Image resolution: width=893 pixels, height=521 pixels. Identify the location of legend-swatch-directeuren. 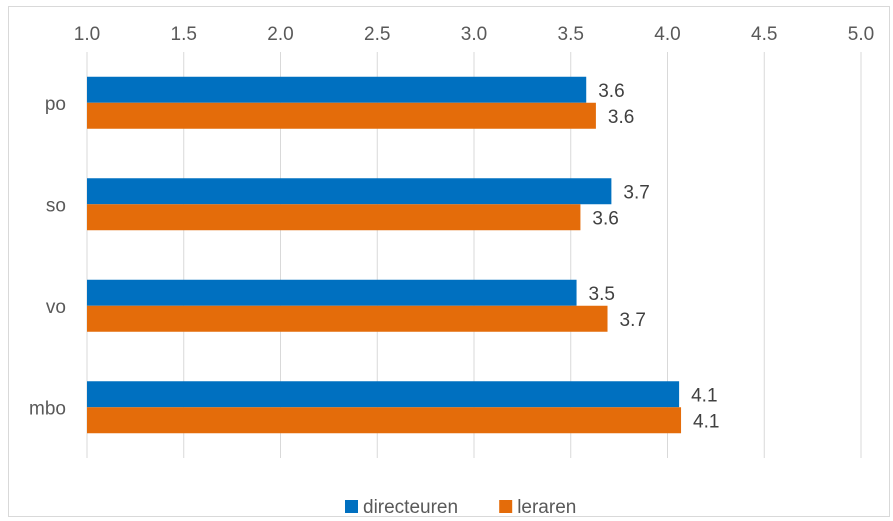
(351, 506).